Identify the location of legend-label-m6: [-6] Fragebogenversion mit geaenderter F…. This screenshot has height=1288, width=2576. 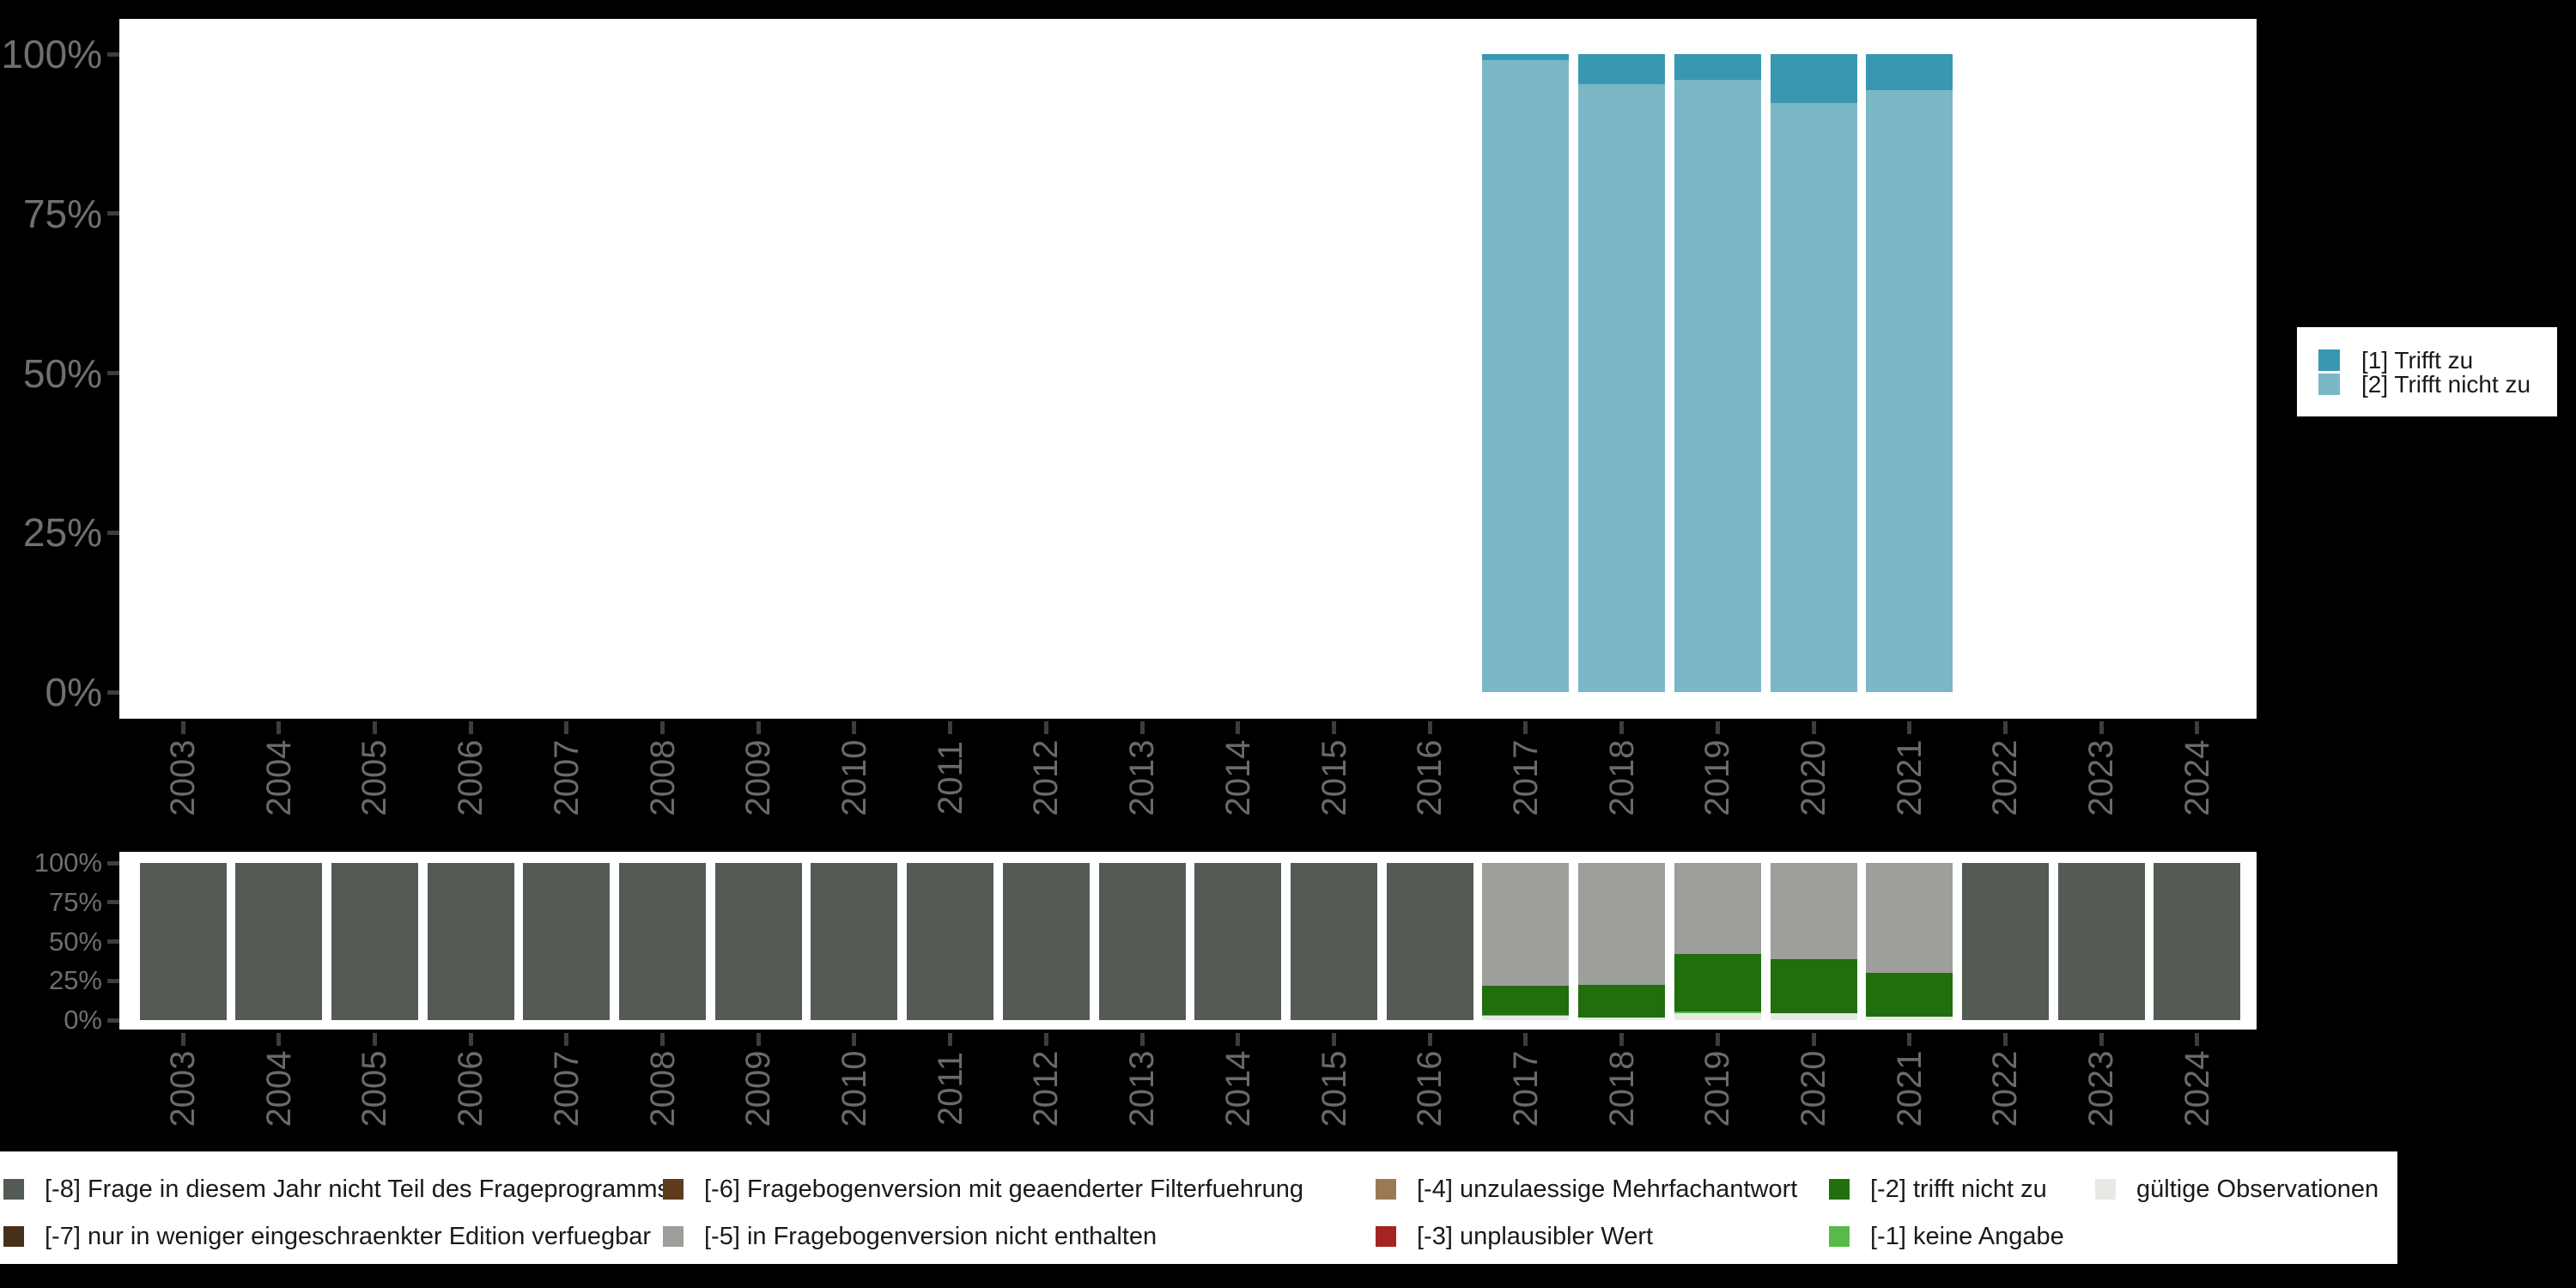
(1003, 1189).